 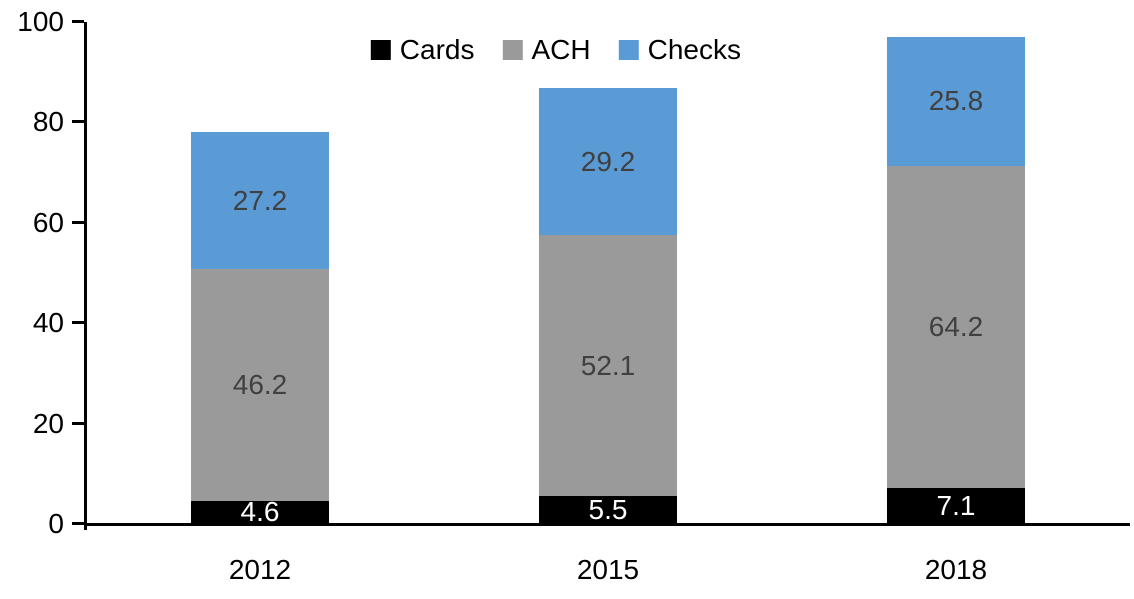 I want to click on bar-segment: 5.5, so click(x=608, y=510).